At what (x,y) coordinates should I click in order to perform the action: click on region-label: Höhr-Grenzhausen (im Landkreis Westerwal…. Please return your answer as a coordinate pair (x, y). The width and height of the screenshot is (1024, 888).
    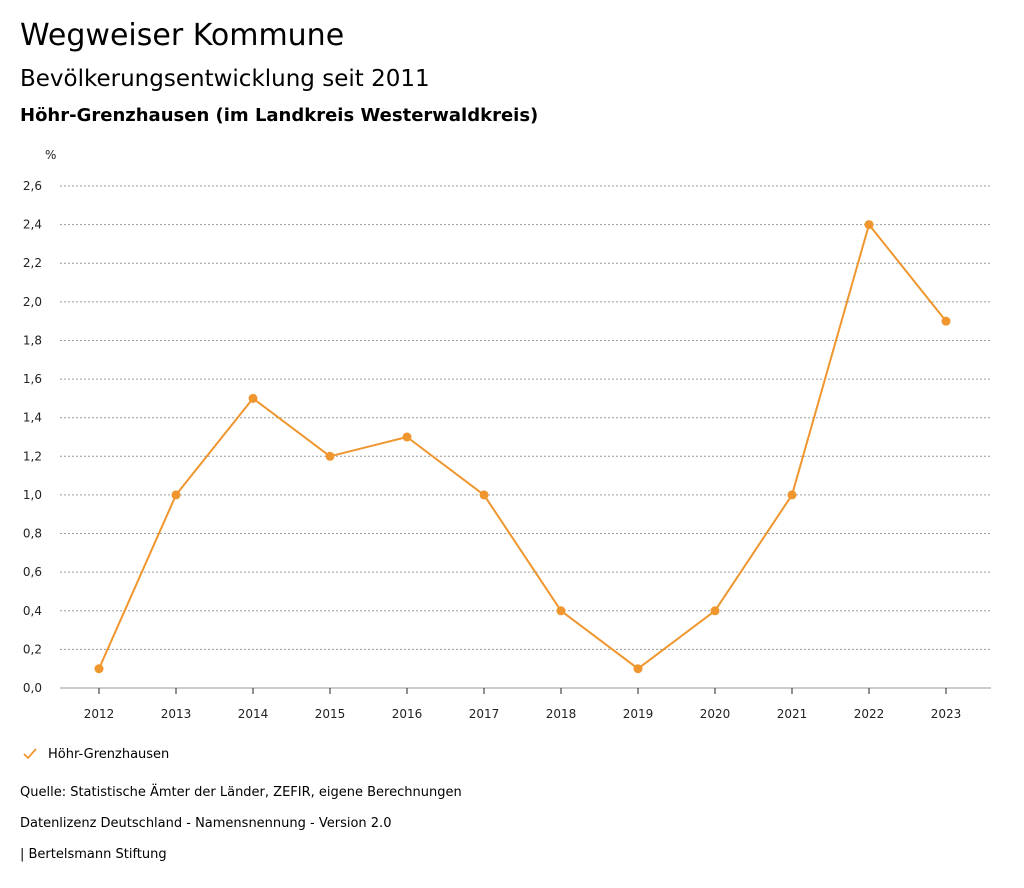
    Looking at the image, I should click on (279, 115).